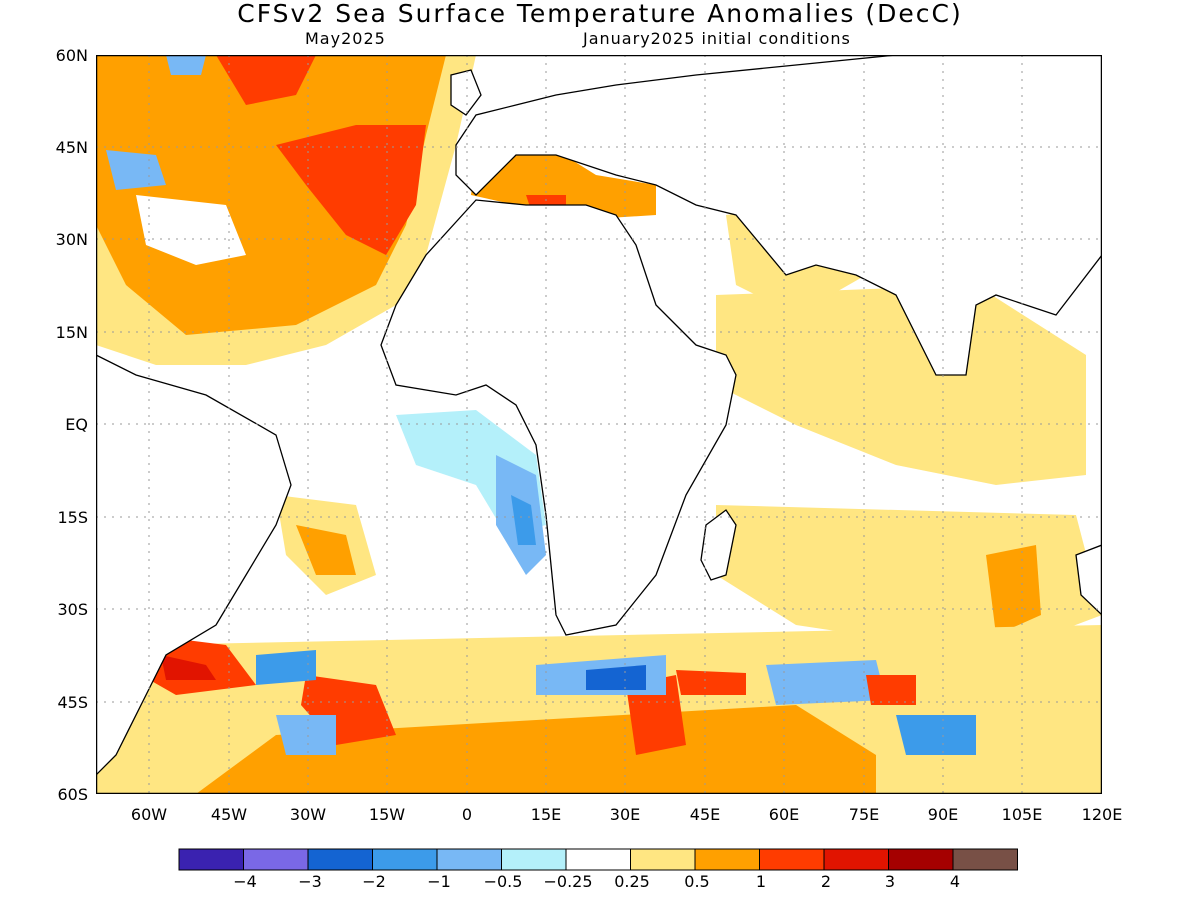 Image resolution: width=1200 pixels, height=900 pixels. Describe the element at coordinates (697, 881) in the screenshot. I see `colorbar-label: 0.5` at that location.